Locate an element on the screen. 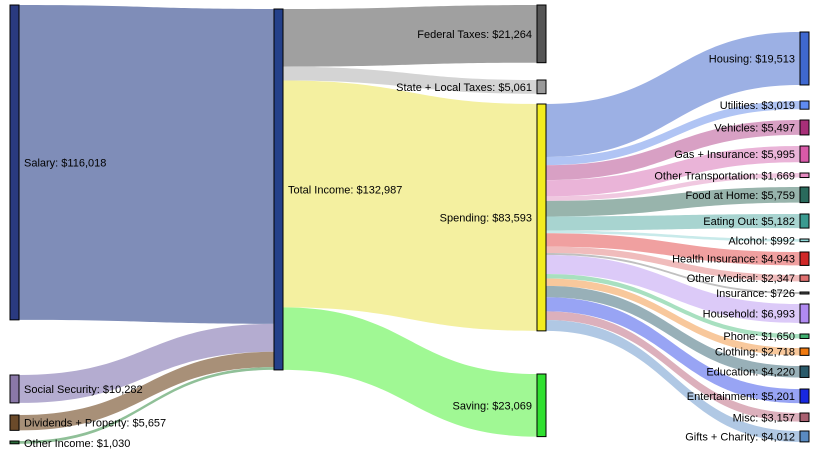 The width and height of the screenshot is (820, 452). node-entertainment is located at coordinates (804, 396).